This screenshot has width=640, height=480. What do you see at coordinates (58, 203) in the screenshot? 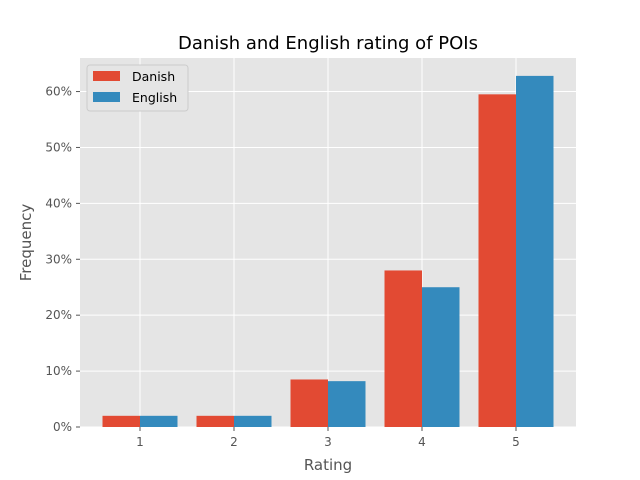
I see `y-tick-label: 40%` at bounding box center [58, 203].